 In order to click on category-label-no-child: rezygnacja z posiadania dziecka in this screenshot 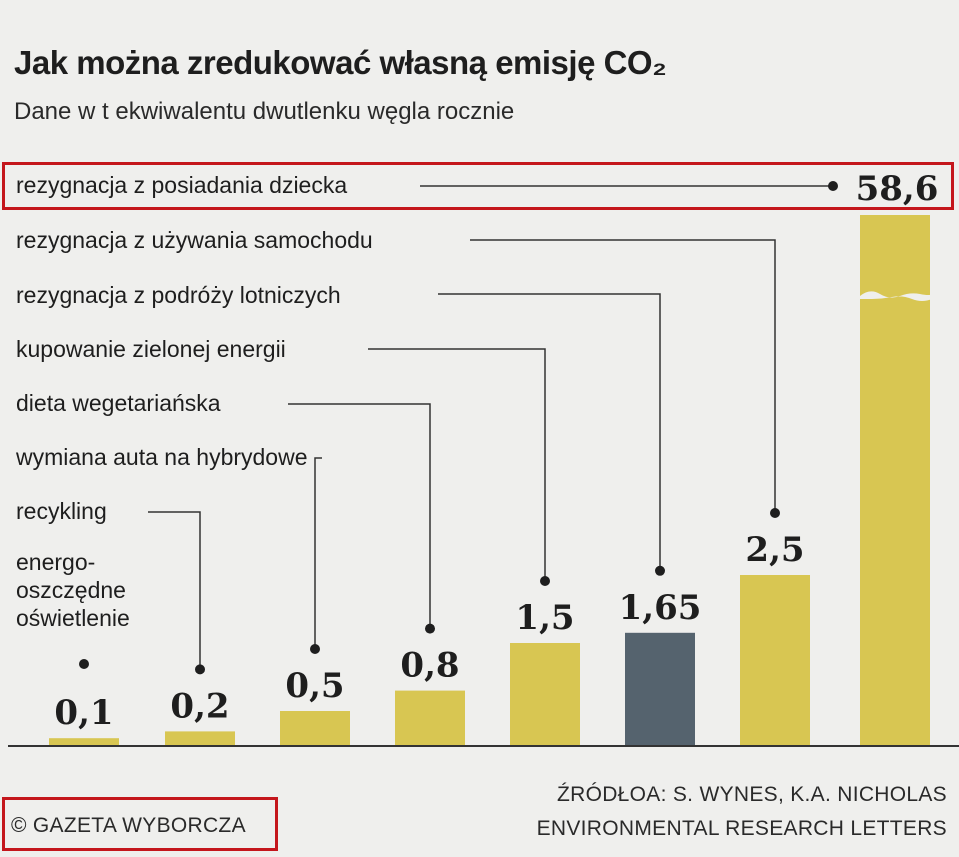, I will do `click(182, 185)`.